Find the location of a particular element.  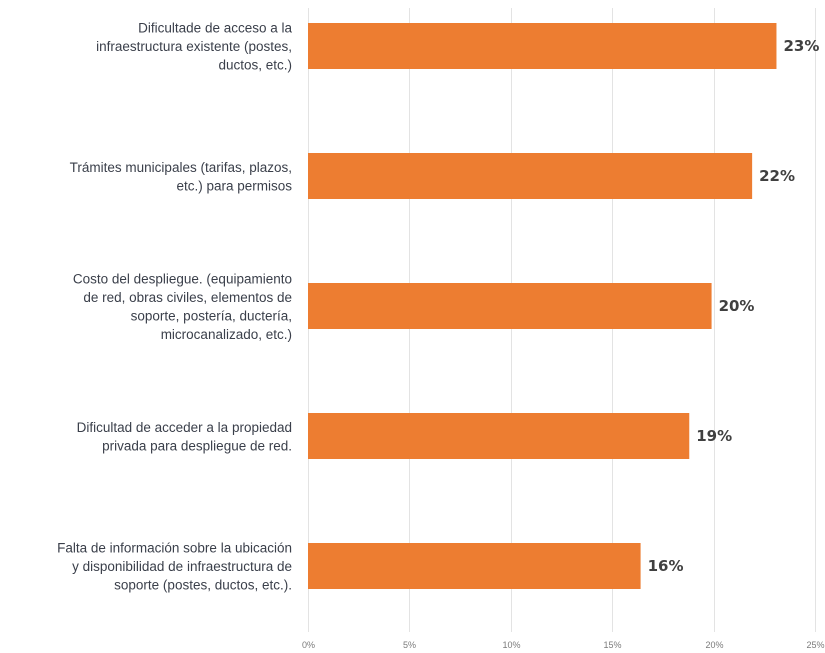

x-tick-label: 25% is located at coordinates (815, 645).